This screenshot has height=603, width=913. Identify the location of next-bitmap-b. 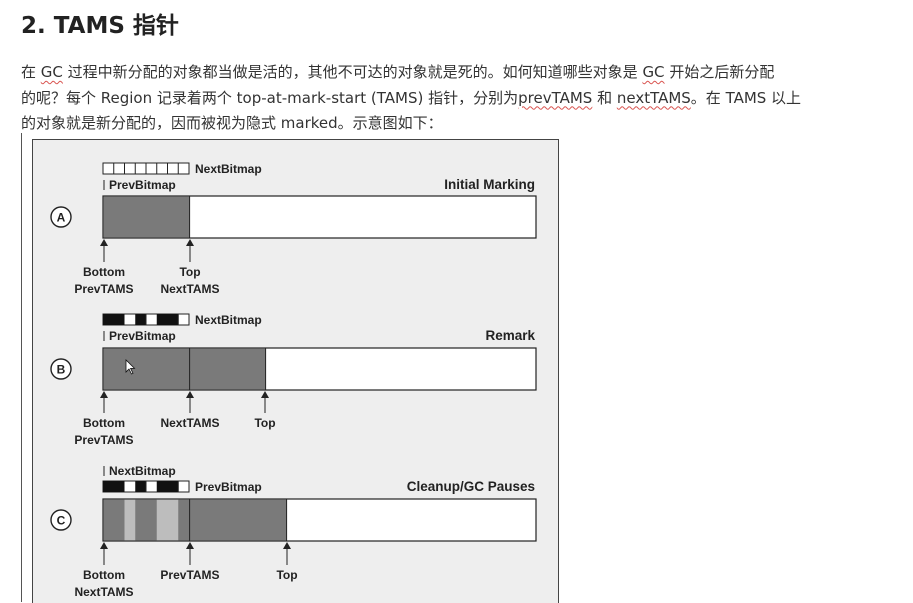
(146, 319).